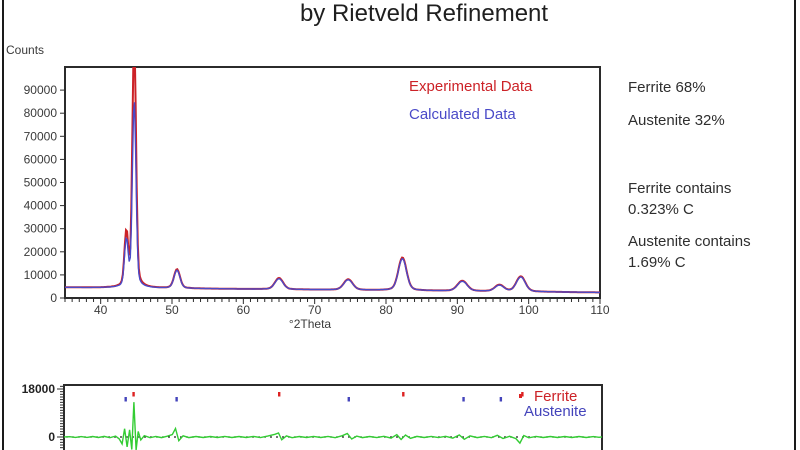 The height and width of the screenshot is (450, 800). I want to click on main-x-tick-label: 40, so click(101, 310).